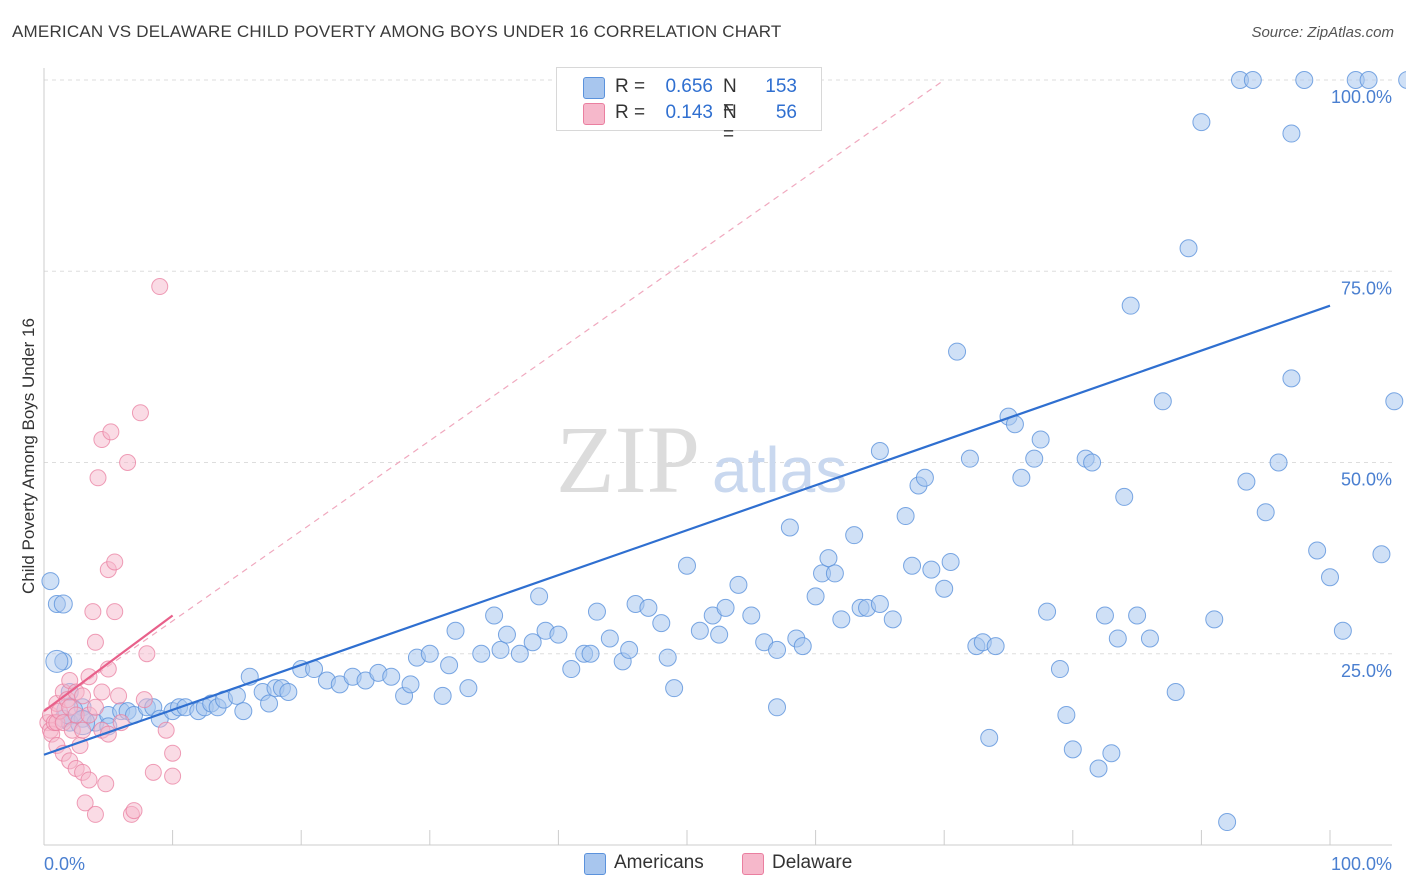 This screenshot has height=892, width=1406. What do you see at coordinates (1361, 97) in the screenshot?
I see `y-tick-label: 100.0%` at bounding box center [1361, 97].